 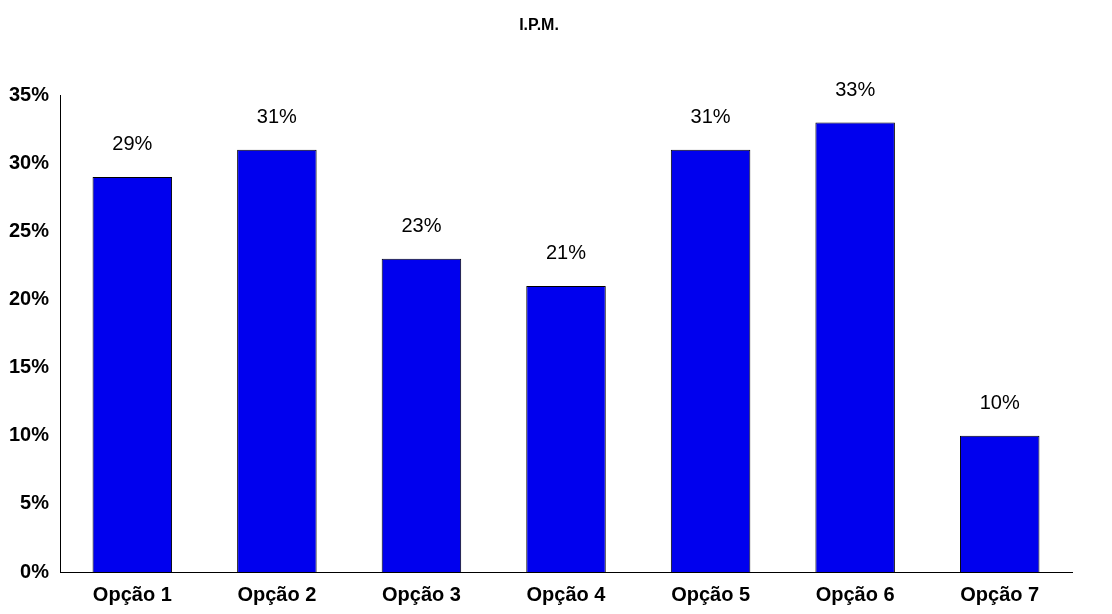 What do you see at coordinates (35, 502) in the screenshot?
I see `y-tick-label: 5%` at bounding box center [35, 502].